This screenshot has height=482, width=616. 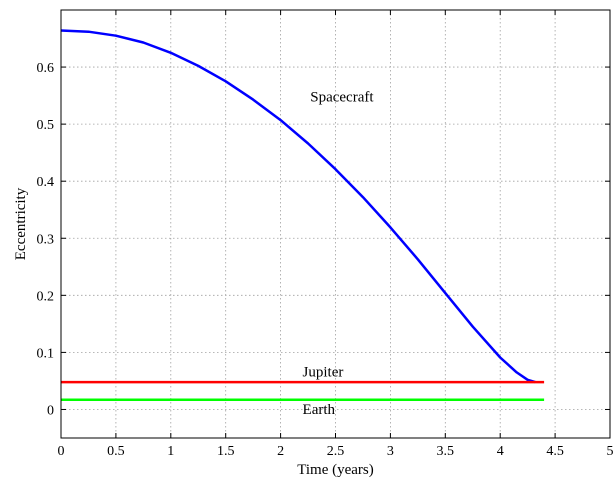 What do you see at coordinates (46, 68) in the screenshot?
I see `y-tick-label: 0.6` at bounding box center [46, 68].